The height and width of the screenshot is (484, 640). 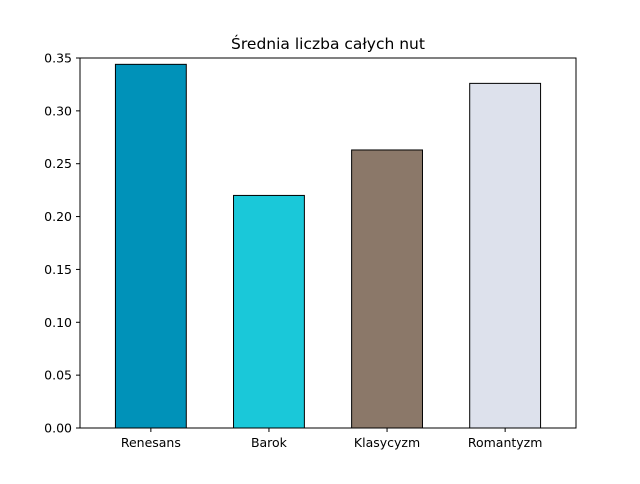 I want to click on x-tick-label: Barok, so click(x=269, y=442).